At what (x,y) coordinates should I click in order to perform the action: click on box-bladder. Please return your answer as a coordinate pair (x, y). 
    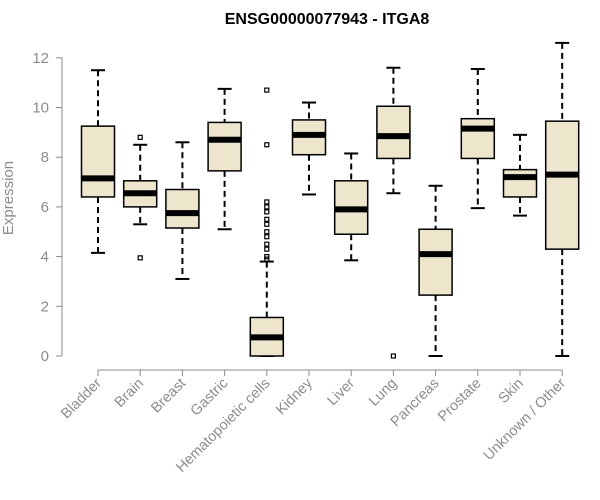
    Looking at the image, I should click on (98, 161).